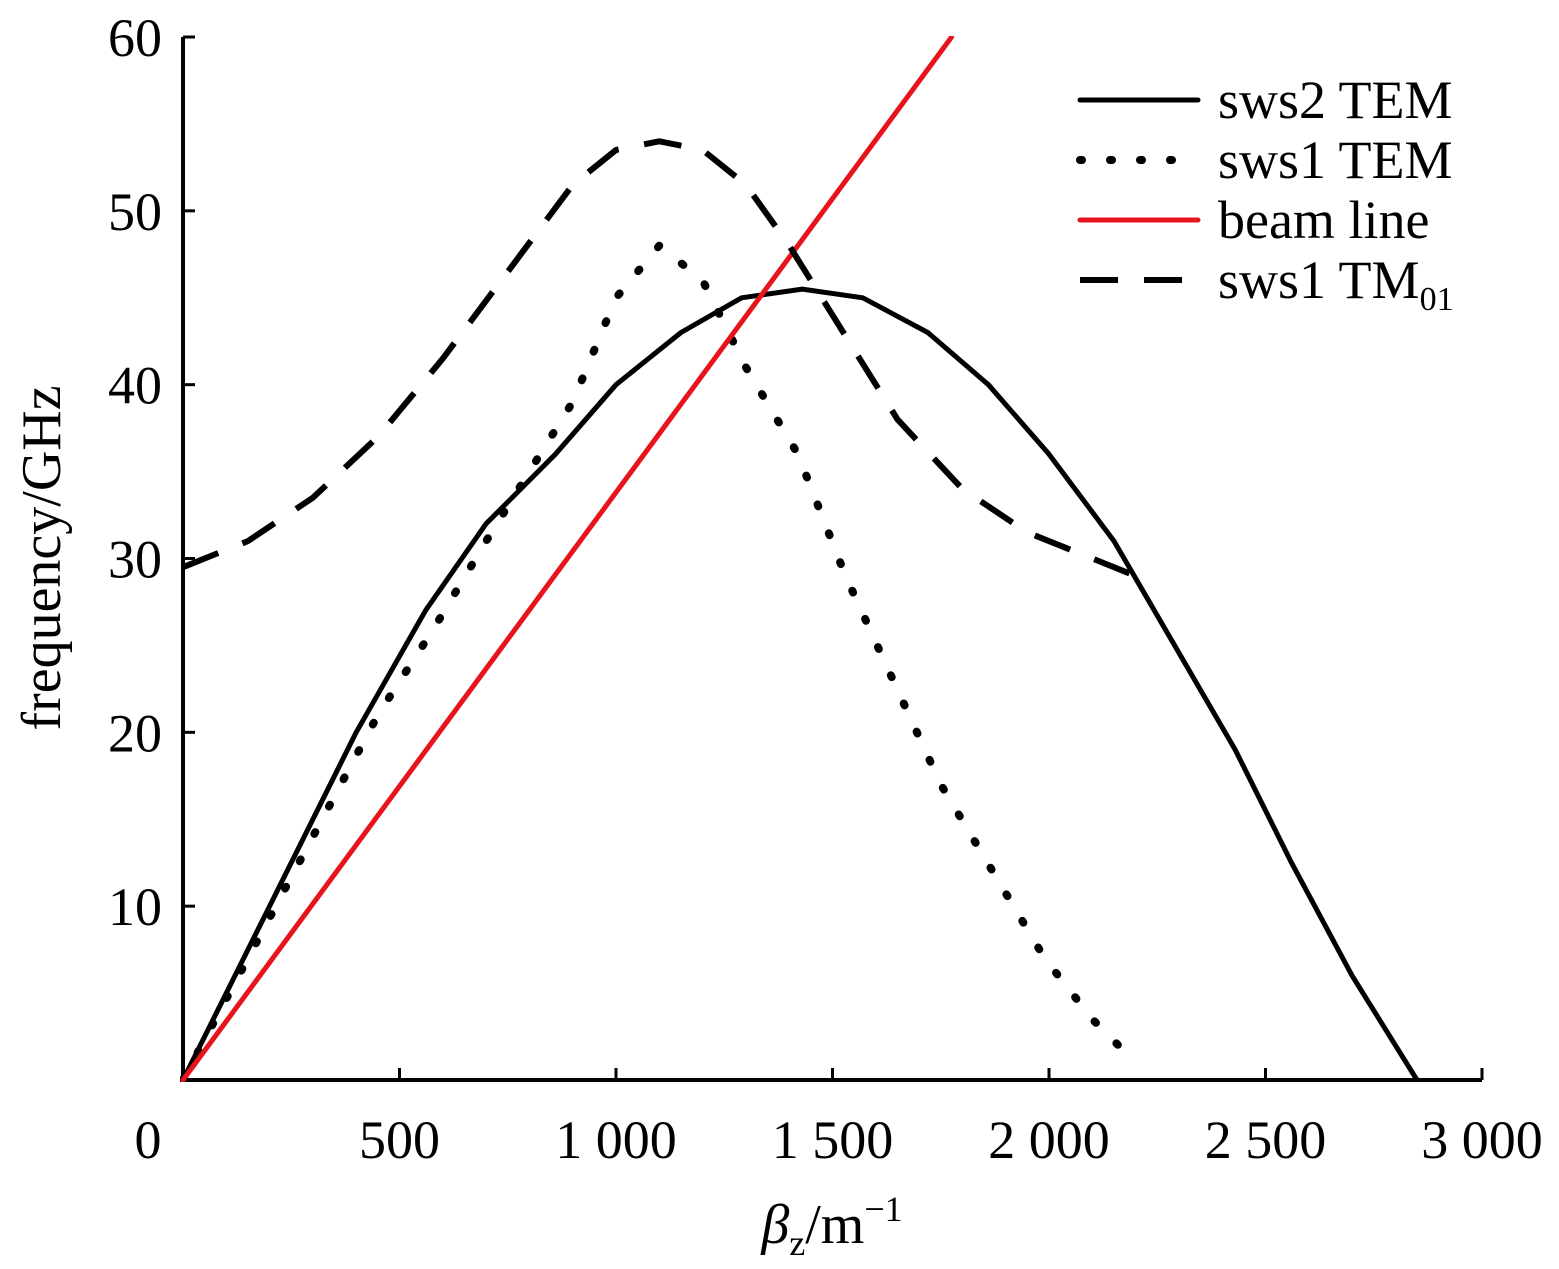 The image size is (1559, 1269). I want to click on x-tick-label: 0, so click(148, 1140).